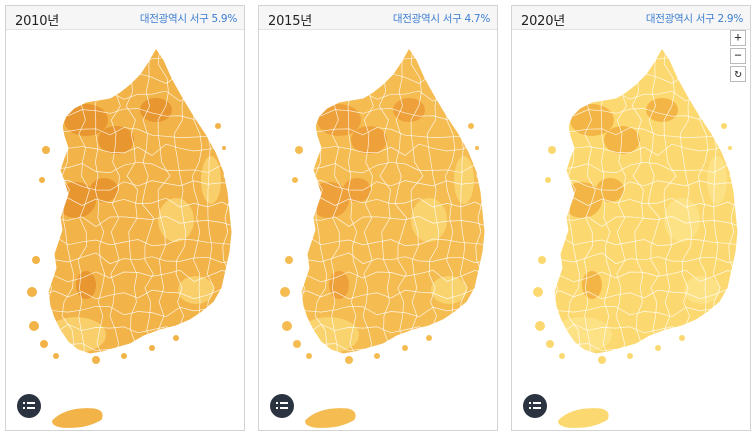  I want to click on year-label: 2020년, so click(543, 21).